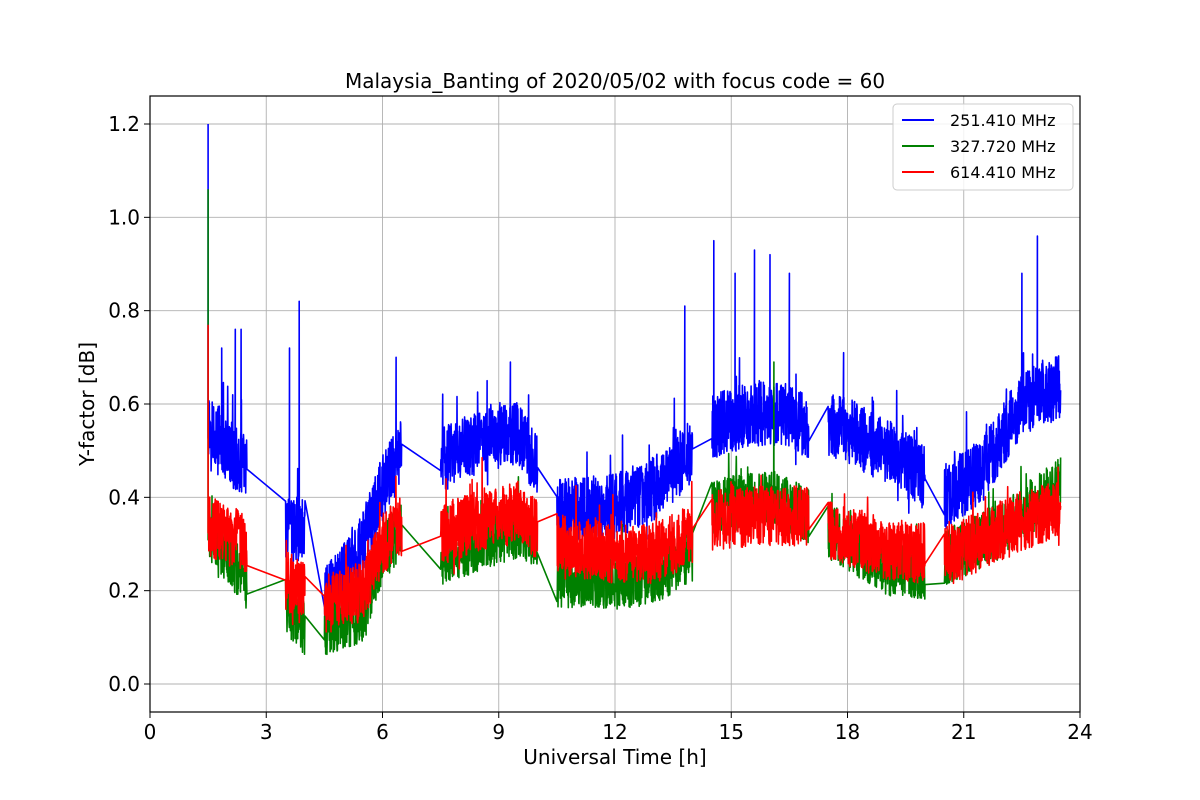 This screenshot has height=800, width=1200. I want to click on y-tick-label: 0.8, so click(124, 311).